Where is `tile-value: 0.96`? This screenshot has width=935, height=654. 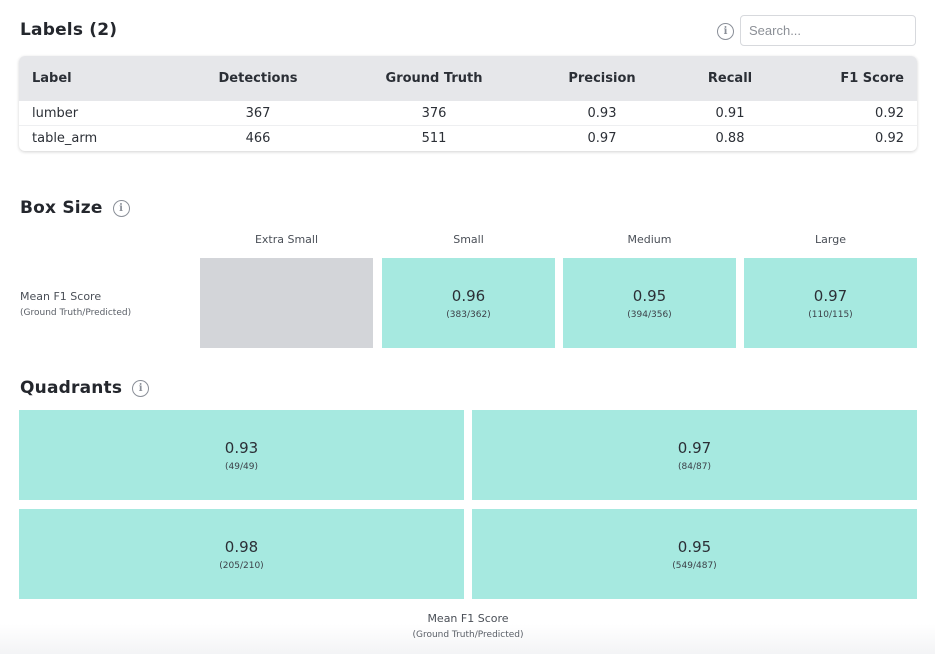
tile-value: 0.96 is located at coordinates (468, 295).